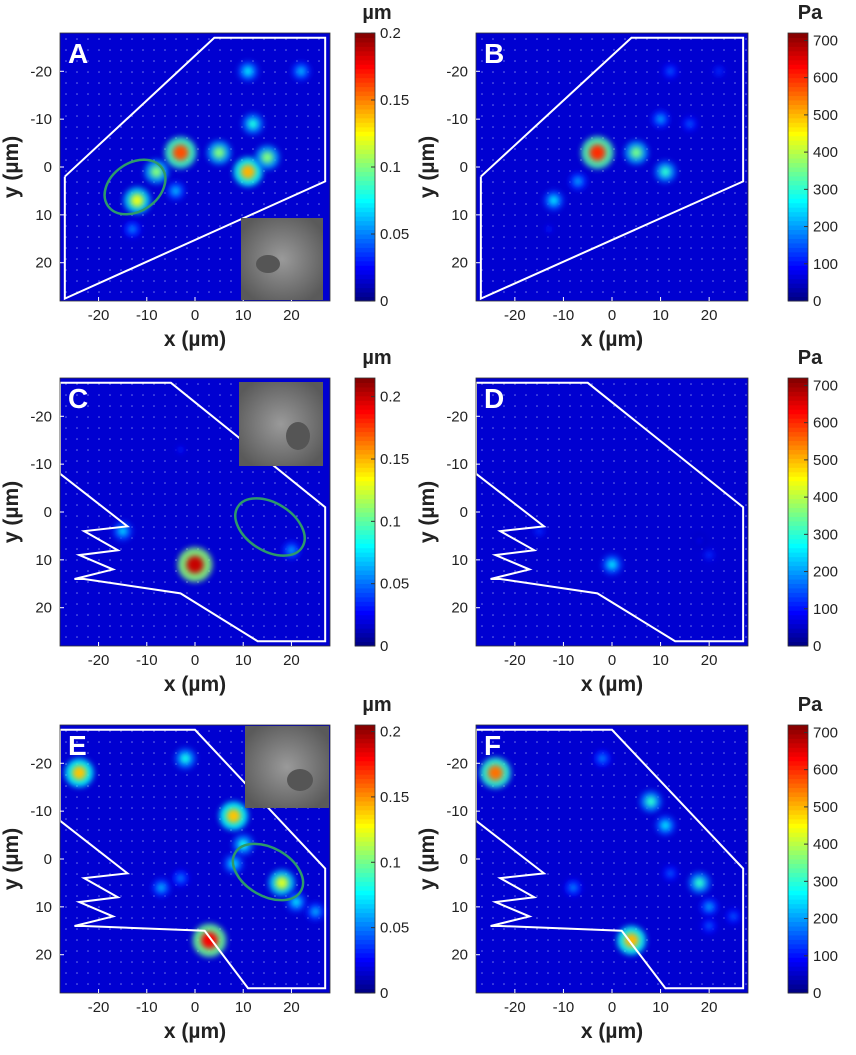 This screenshot has height=1055, width=856. What do you see at coordinates (390, 167) in the screenshot?
I see `colorbar-tick-label: 0.1` at bounding box center [390, 167].